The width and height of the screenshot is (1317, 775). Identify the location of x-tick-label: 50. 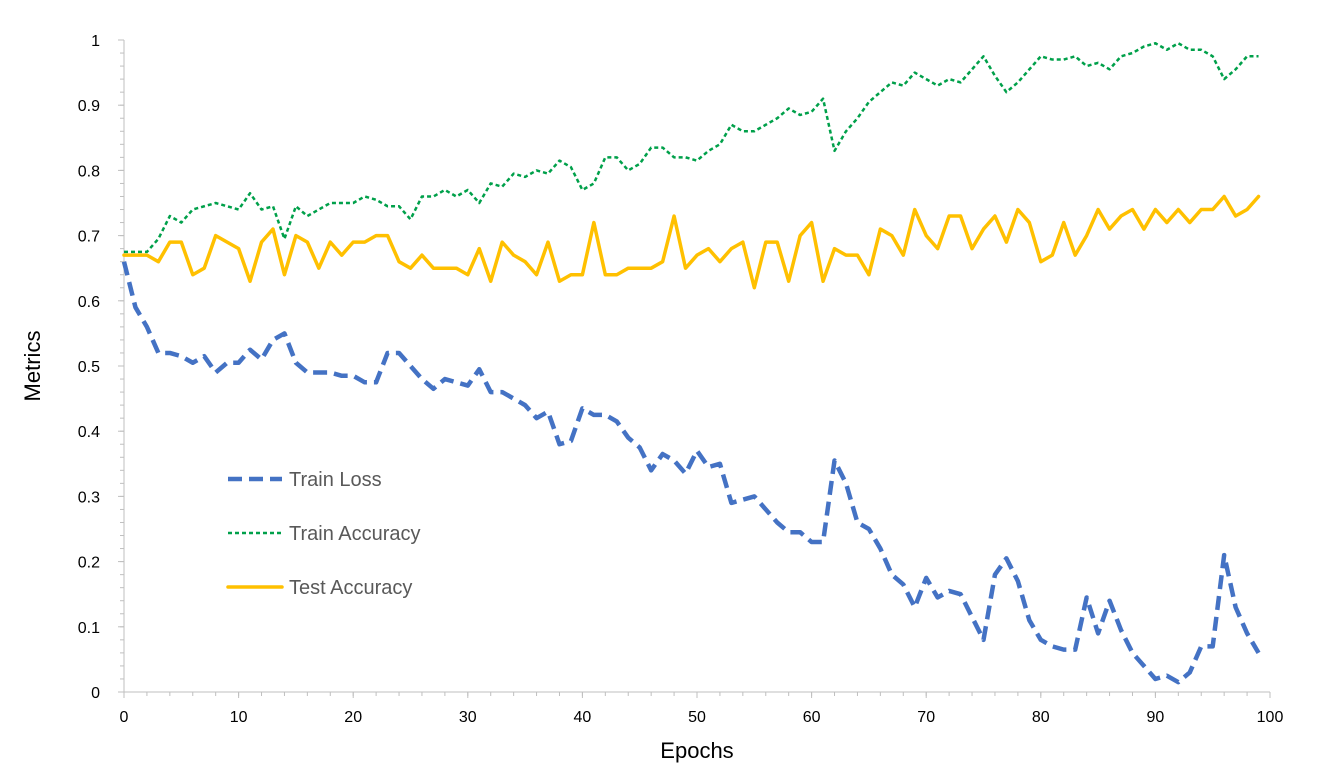
(697, 717).